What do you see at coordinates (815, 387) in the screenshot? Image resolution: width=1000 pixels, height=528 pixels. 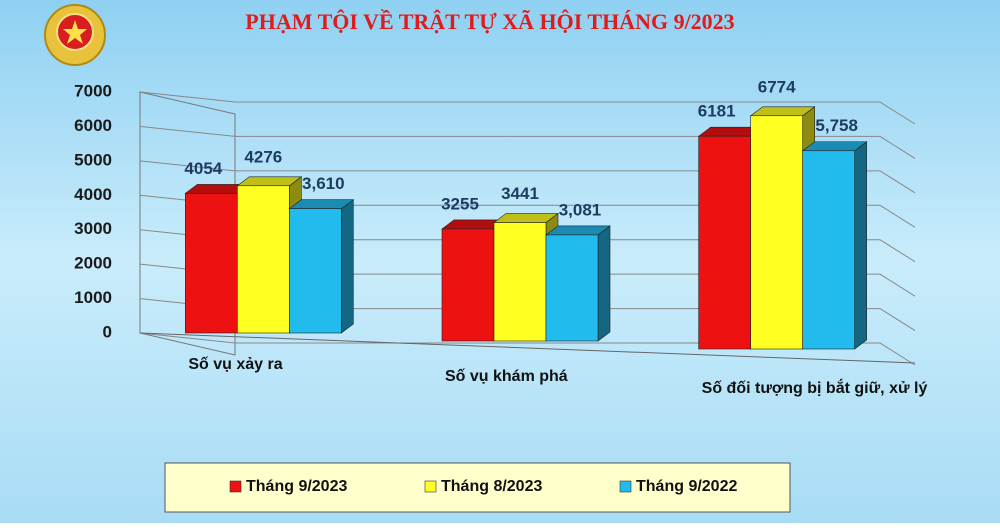 I see `x-tick-label: Số đối tượng bị bắt giữ, xử lý` at bounding box center [815, 387].